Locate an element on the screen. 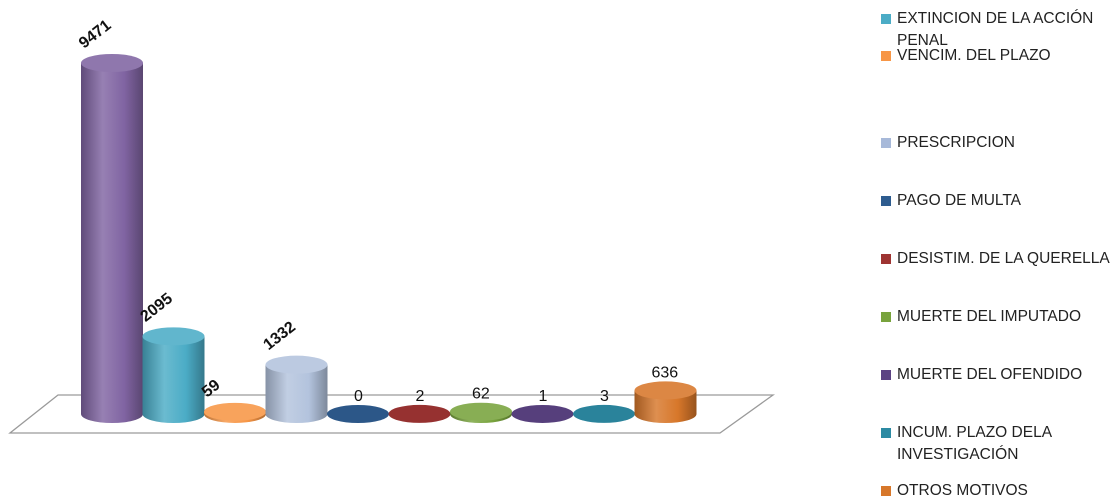 The image size is (1112, 502). legend-label: OTROS MOTIVOS is located at coordinates (962, 490).